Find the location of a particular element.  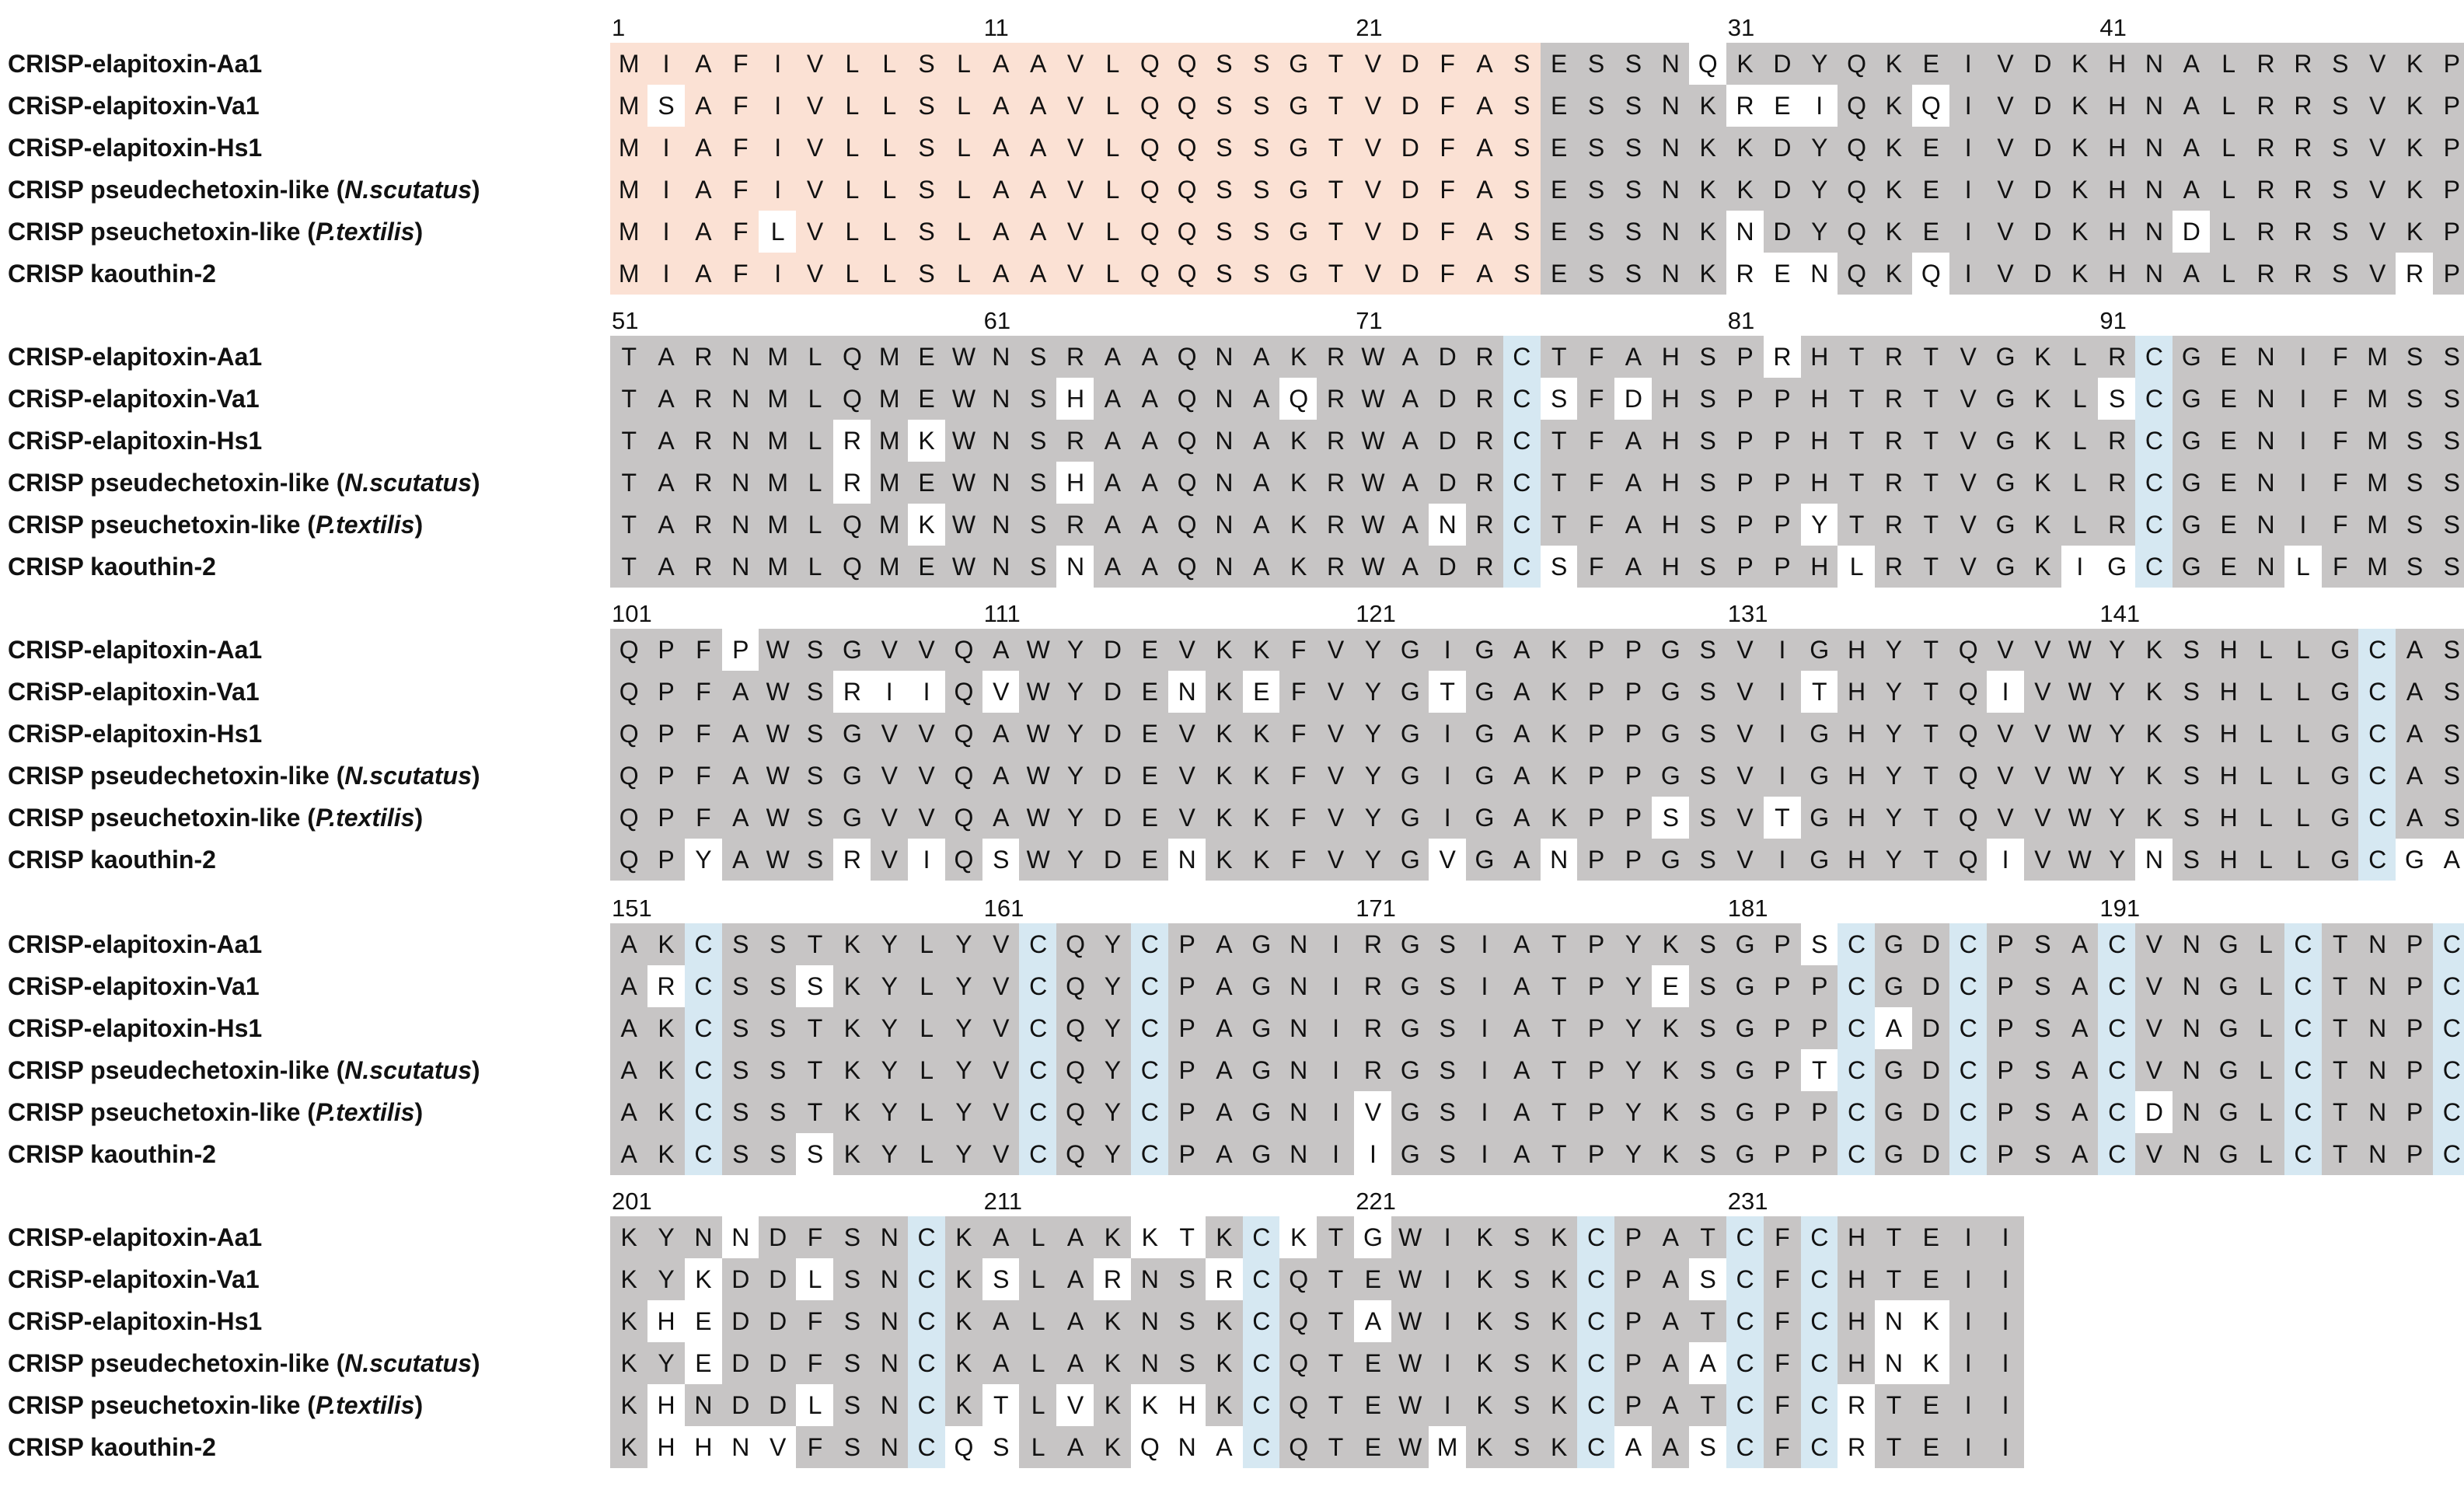

species-name: P.textilis is located at coordinates (365, 1405).